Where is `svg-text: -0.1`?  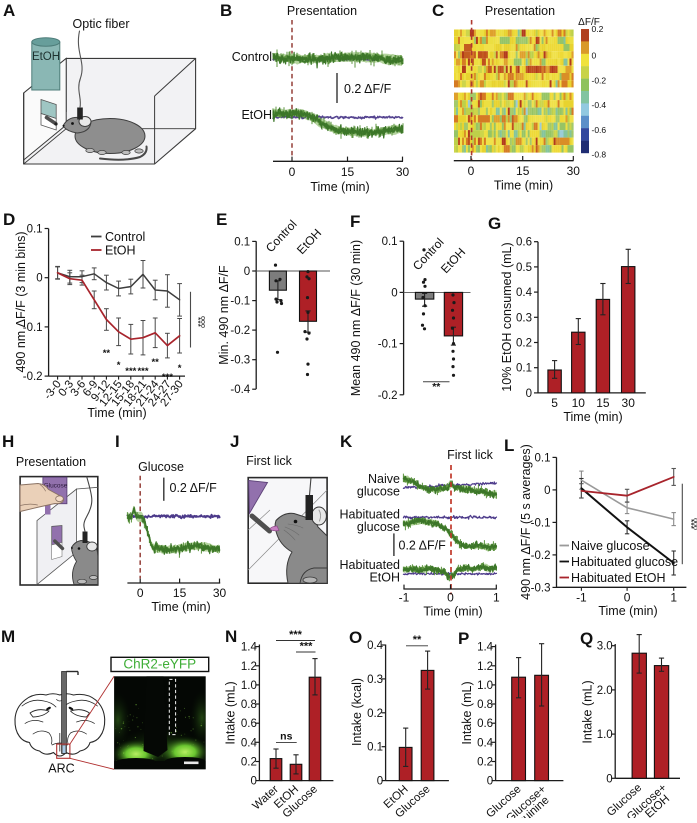
svg-text: -0.1 is located at coordinates (541, 523).